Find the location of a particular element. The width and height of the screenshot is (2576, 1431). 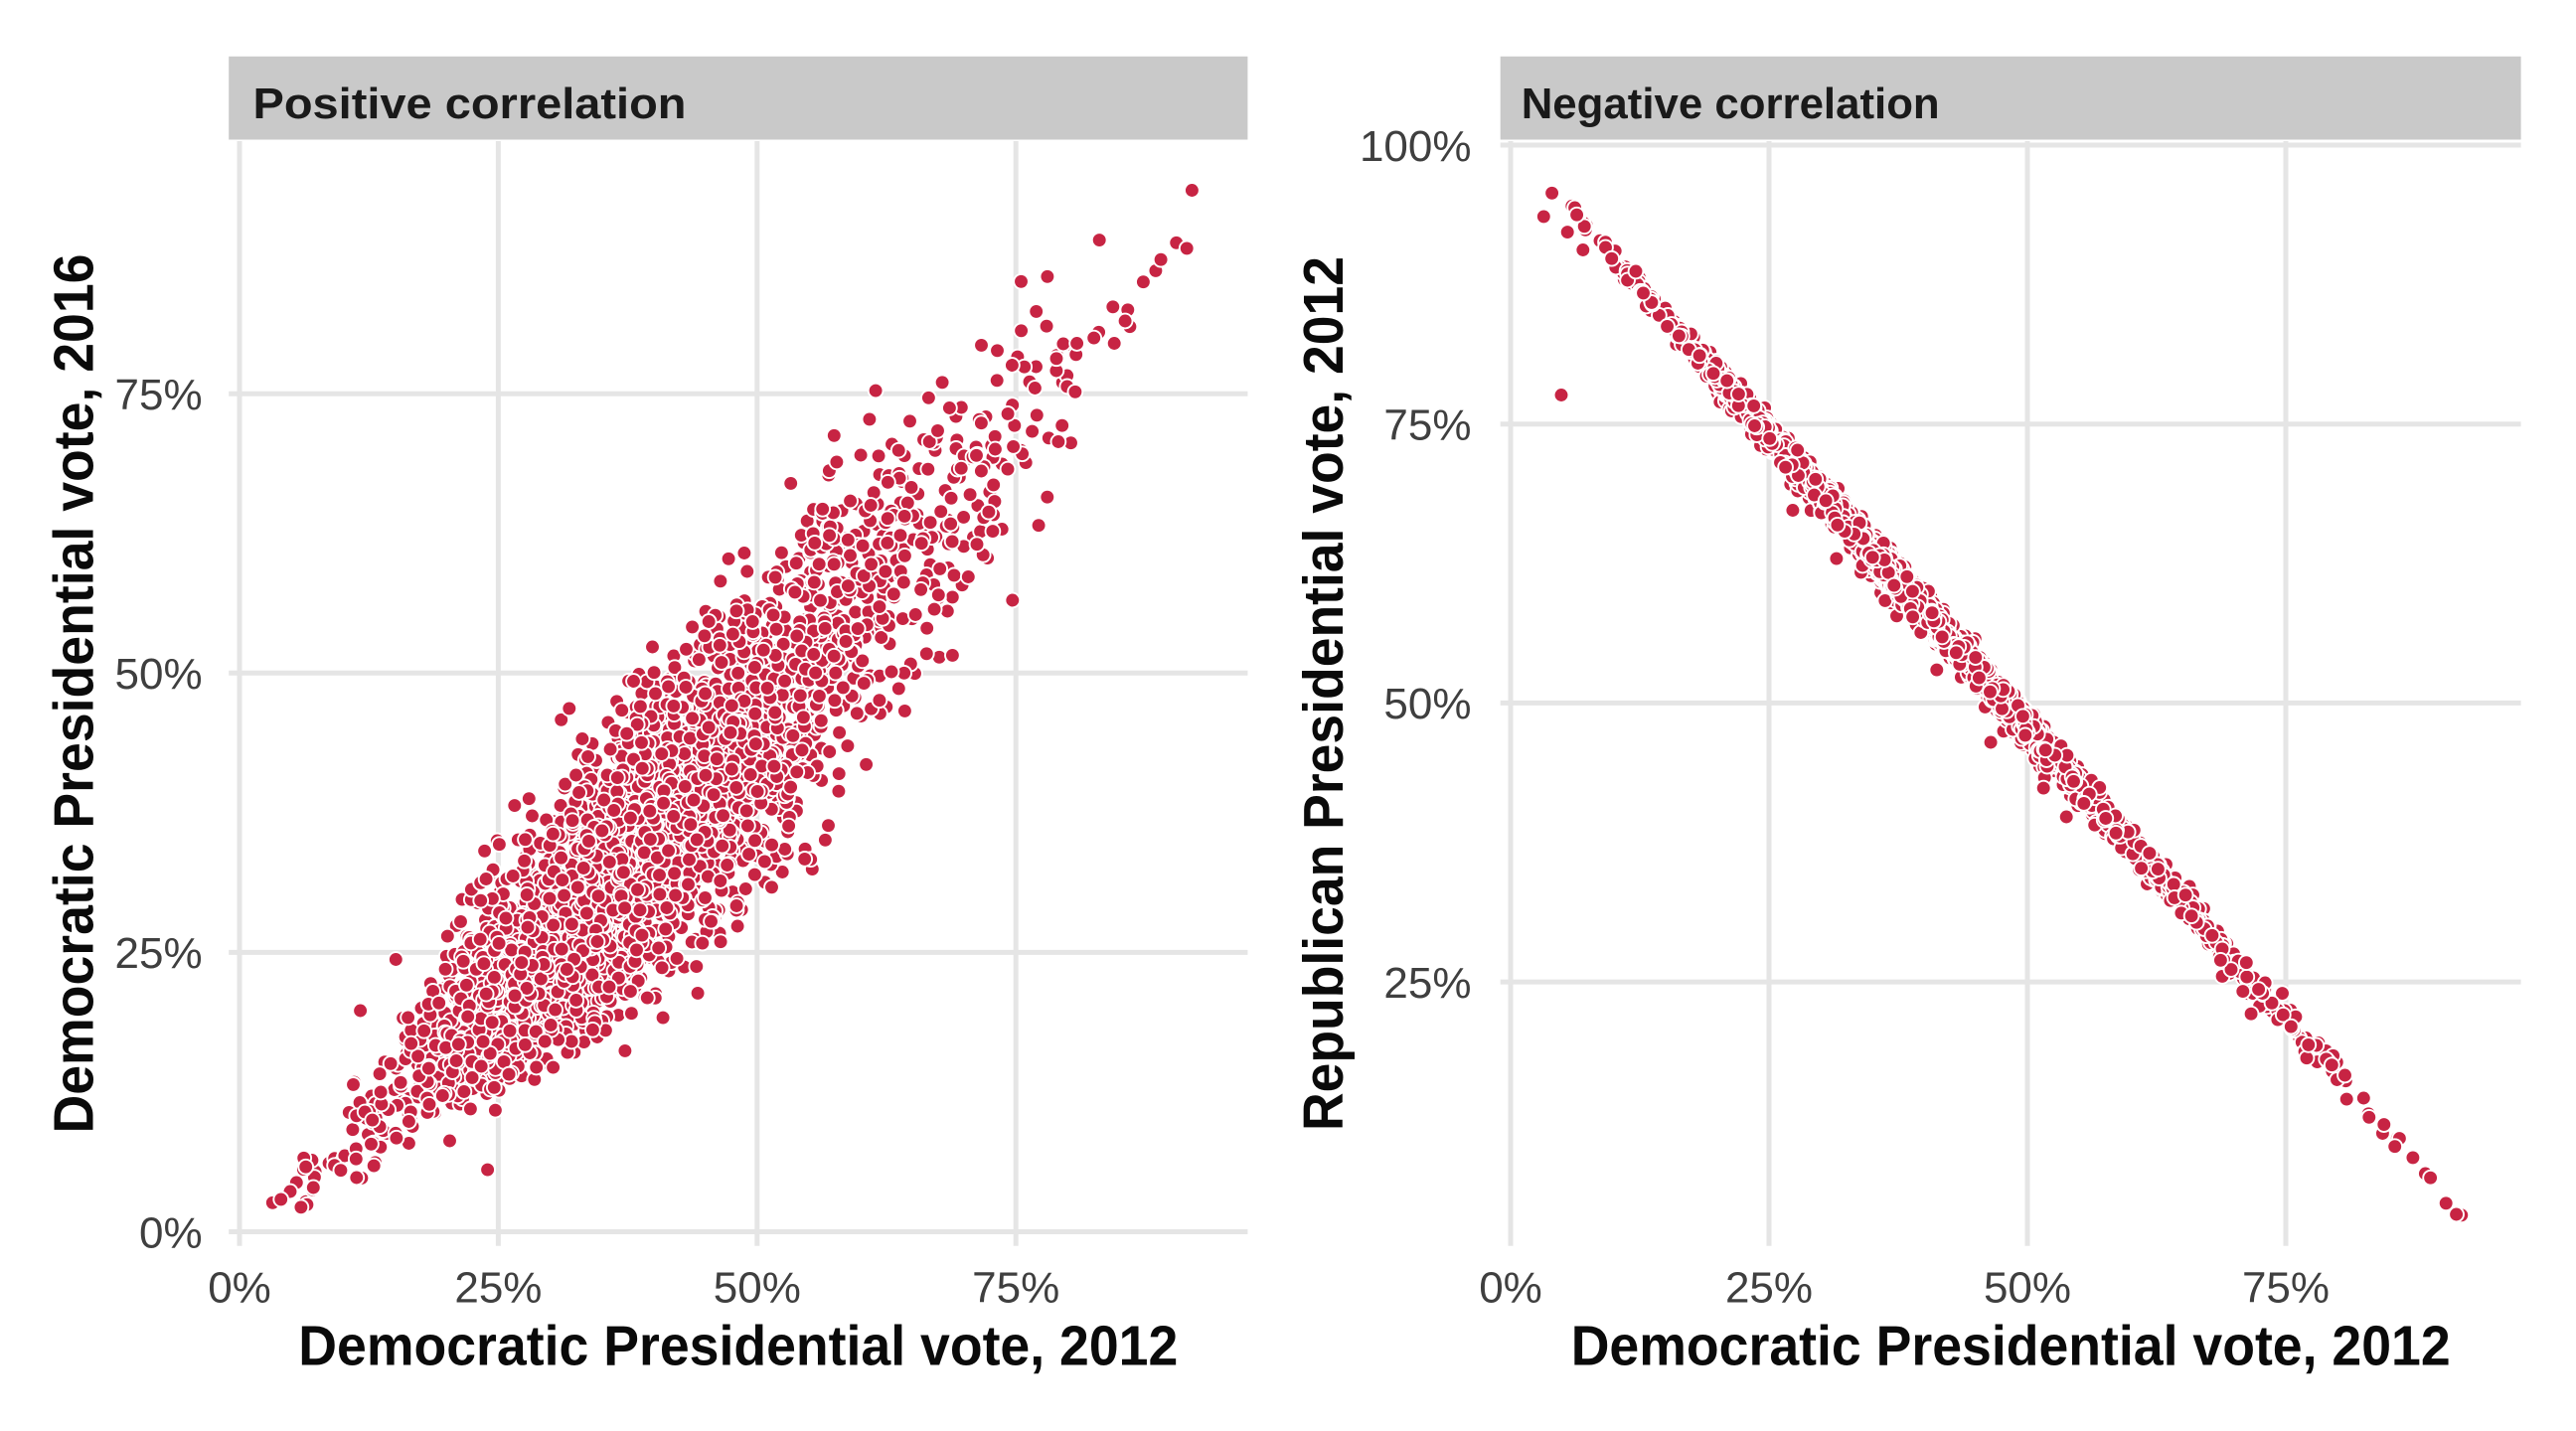

svg-text: Negative correlation is located at coordinates (1731, 104).